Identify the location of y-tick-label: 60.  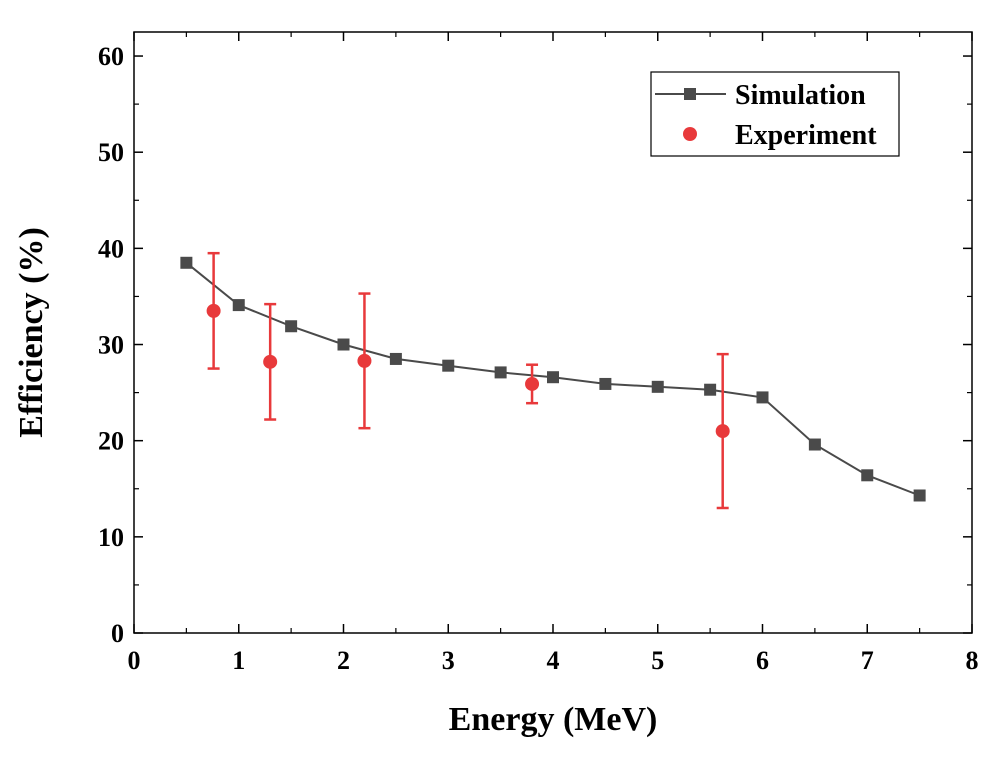
(111, 56).